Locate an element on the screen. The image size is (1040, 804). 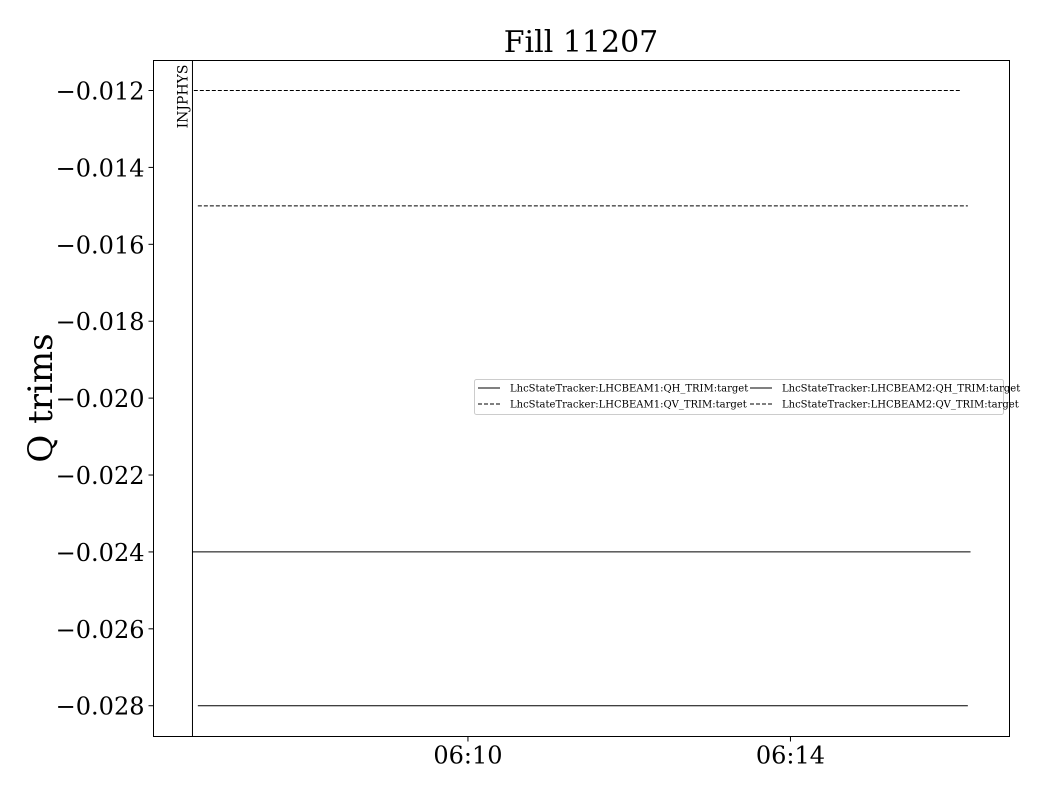
legend-label: LhcStateTracker:LHCBEAM1:QV_TRIM:target is located at coordinates (628, 405).